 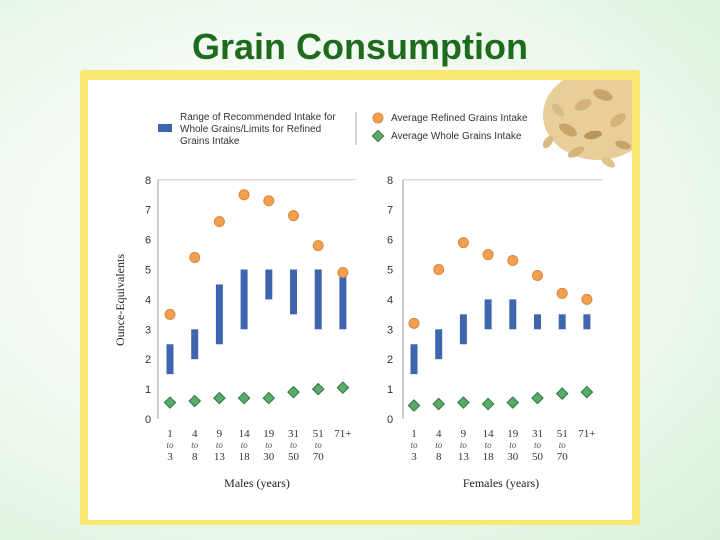 I want to click on y-tick-label: 2, so click(x=148, y=360).